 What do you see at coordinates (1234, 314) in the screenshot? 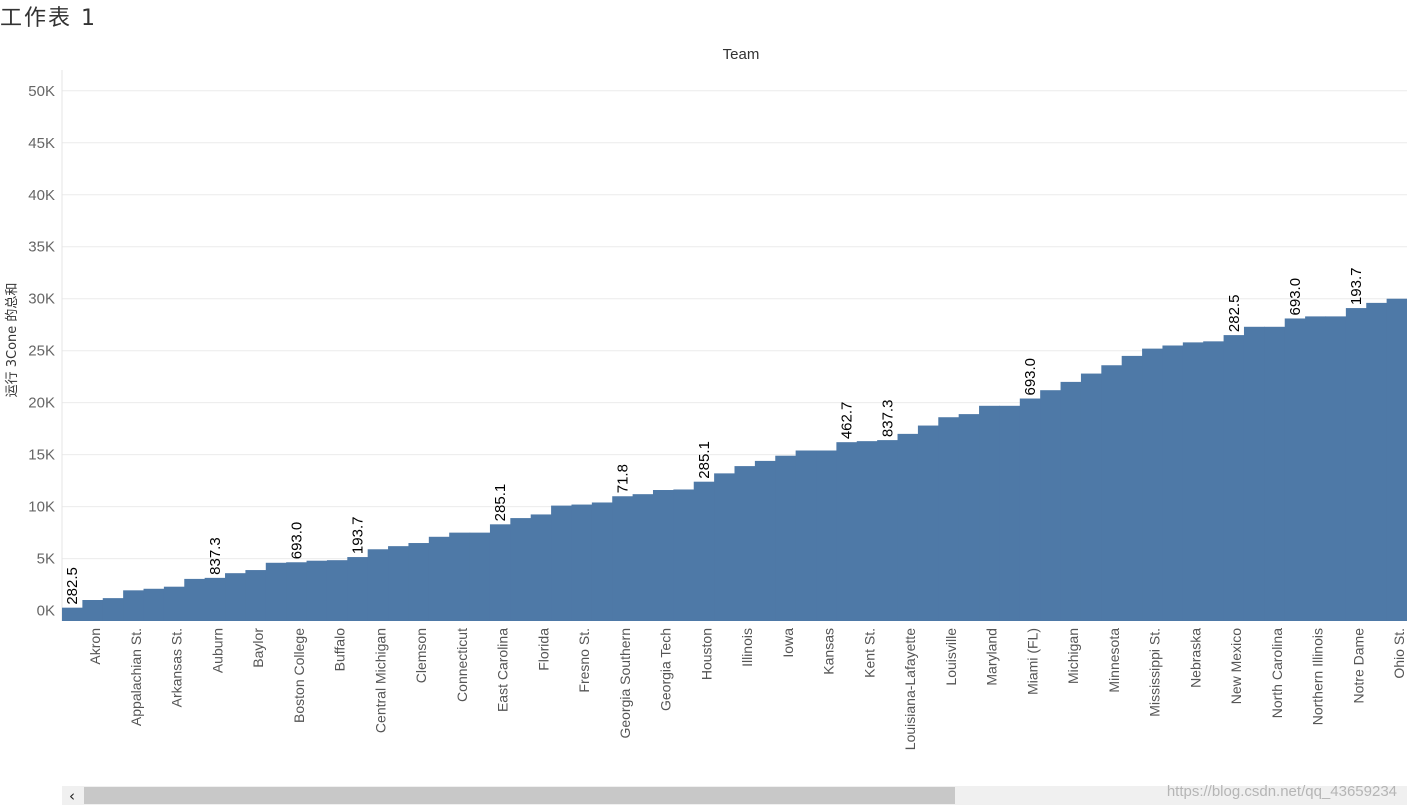
I see `data-label: 282.5` at bounding box center [1234, 314].